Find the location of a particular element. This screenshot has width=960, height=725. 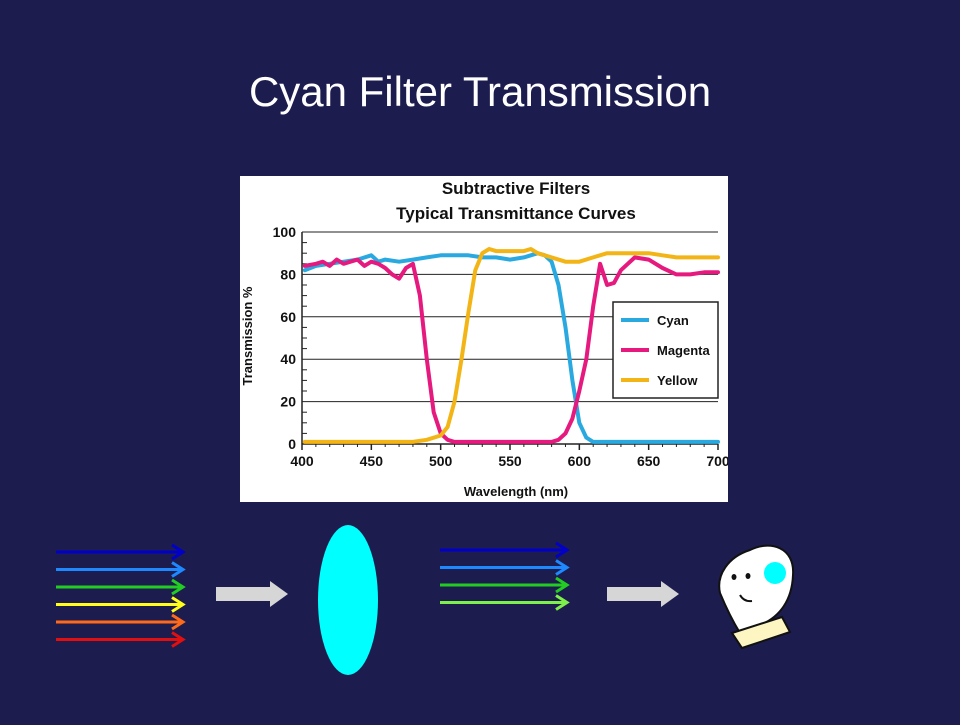

incoming-light-rays is located at coordinates (121, 595).